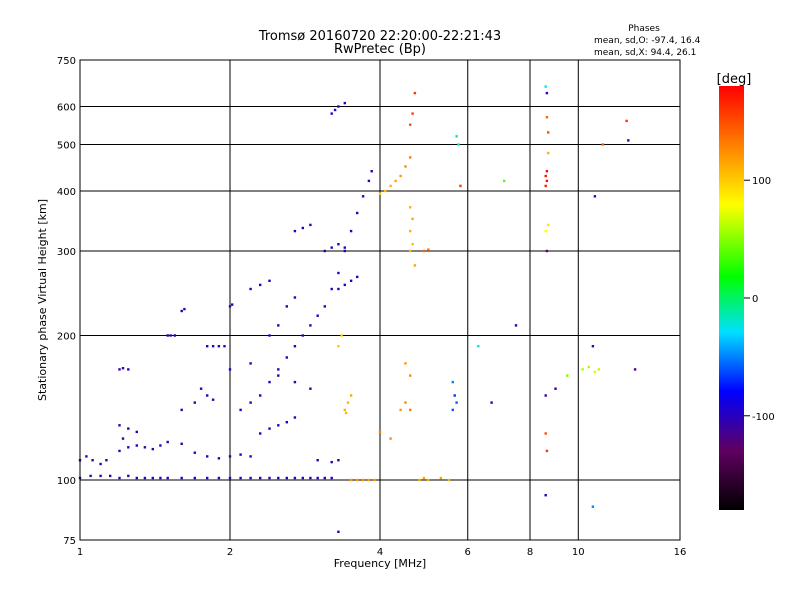 This screenshot has width=800, height=600. I want to click on x-tick-label: 10, so click(578, 552).